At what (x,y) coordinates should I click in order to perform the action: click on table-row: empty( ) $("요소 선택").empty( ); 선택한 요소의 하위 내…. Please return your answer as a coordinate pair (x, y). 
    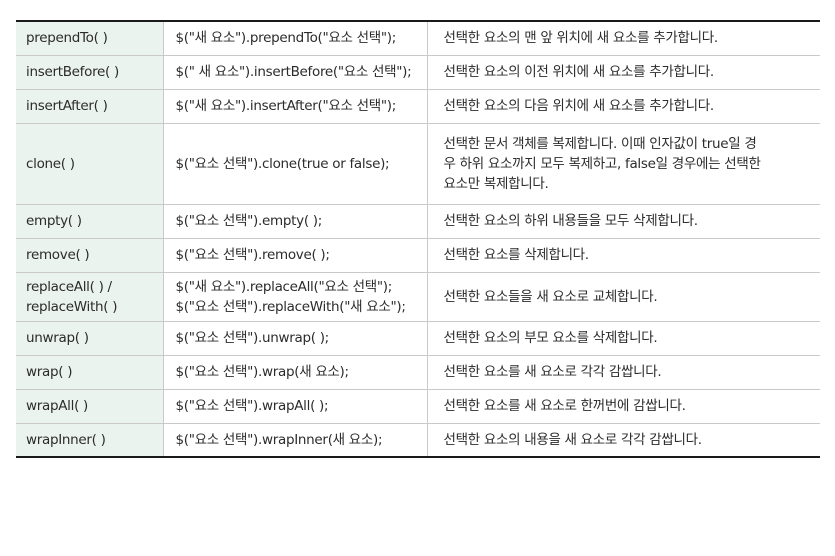
    Looking at the image, I should click on (418, 221).